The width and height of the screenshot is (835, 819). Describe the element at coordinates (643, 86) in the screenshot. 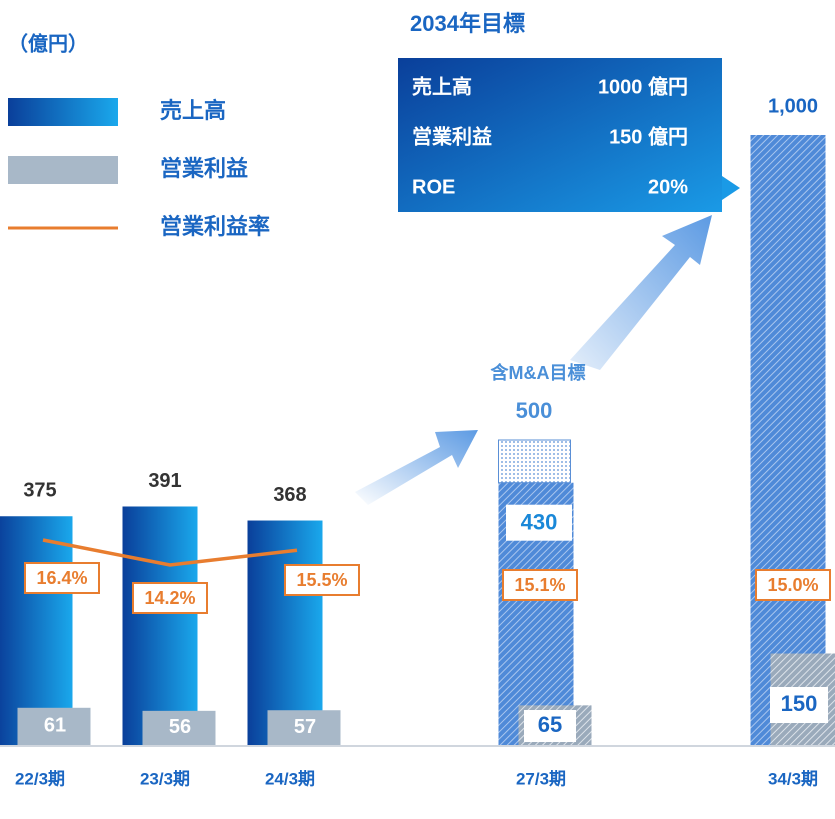

I see `target-value: 1000 億円` at that location.